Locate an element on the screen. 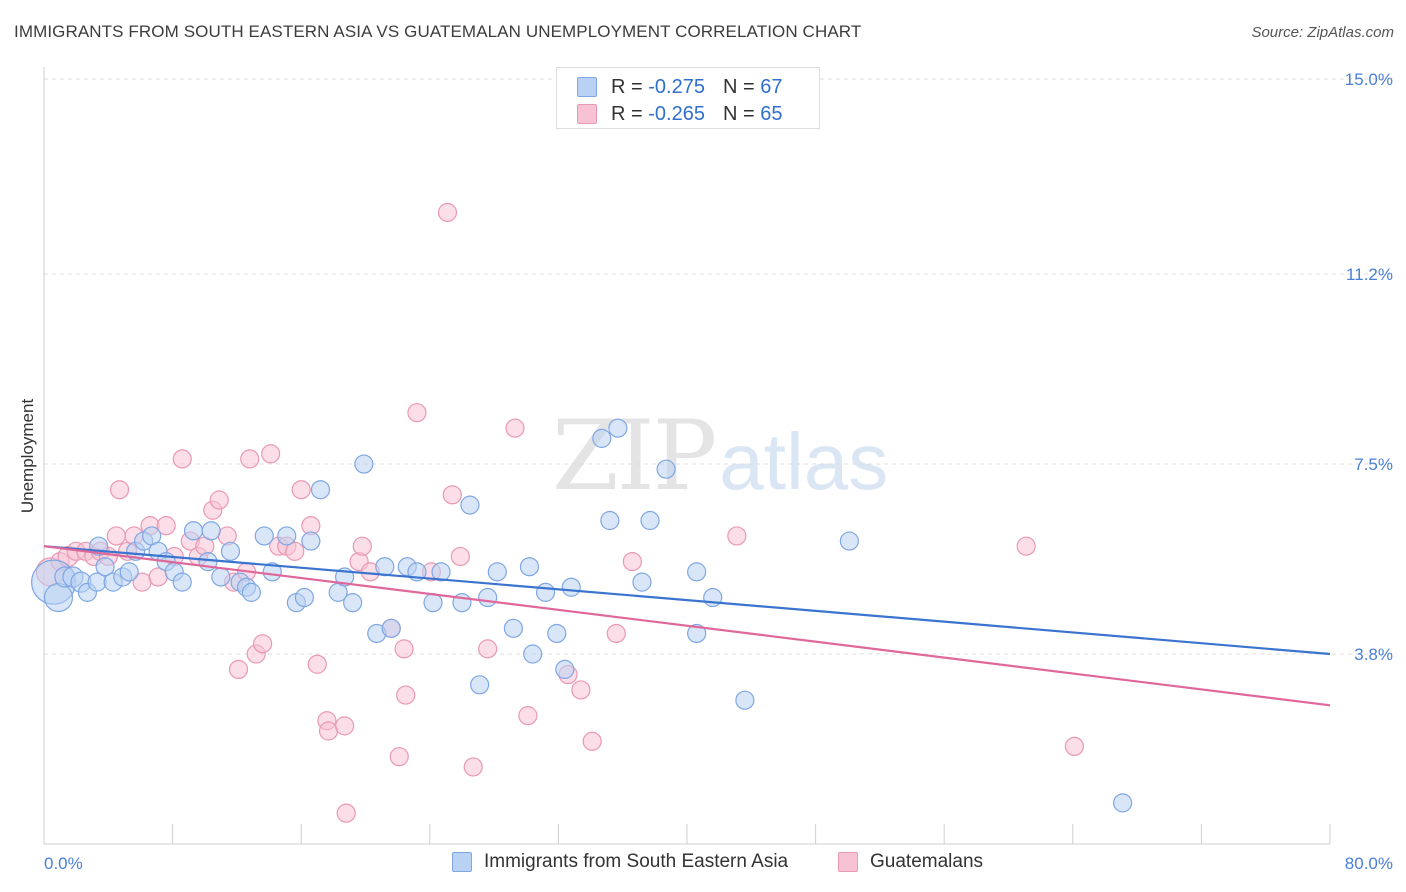 Image resolution: width=1406 pixels, height=892 pixels. y-tick-label: 11.2% is located at coordinates (1369, 274).